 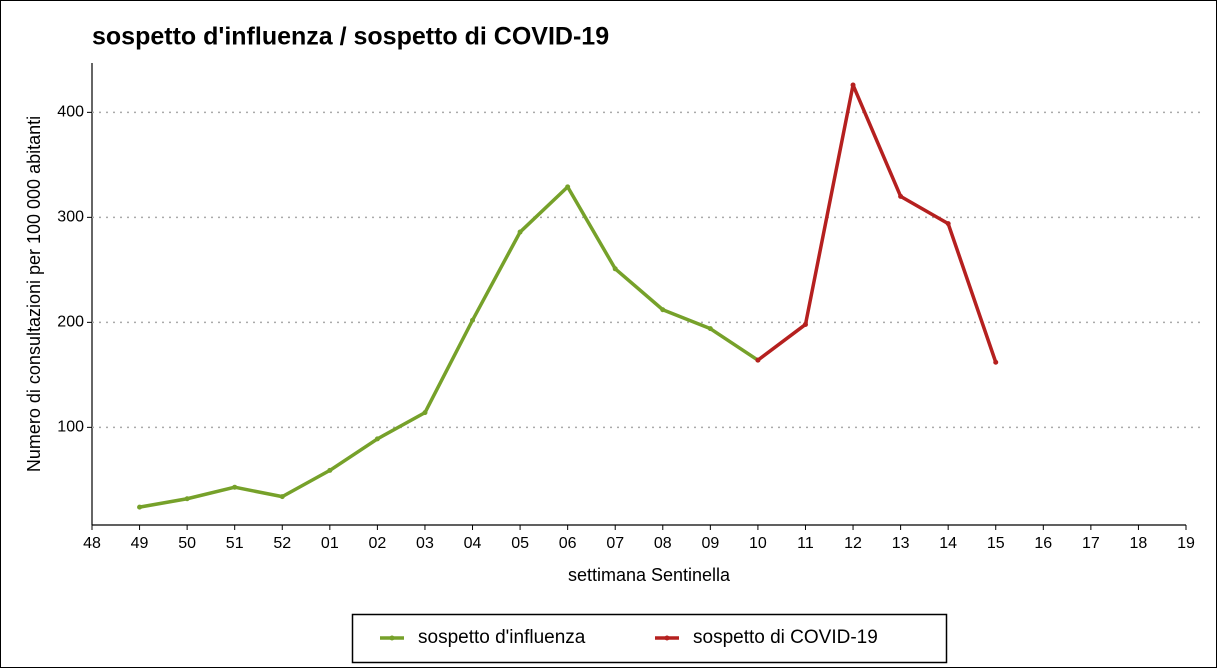 I want to click on x-tick-label: 02, so click(x=377, y=543).